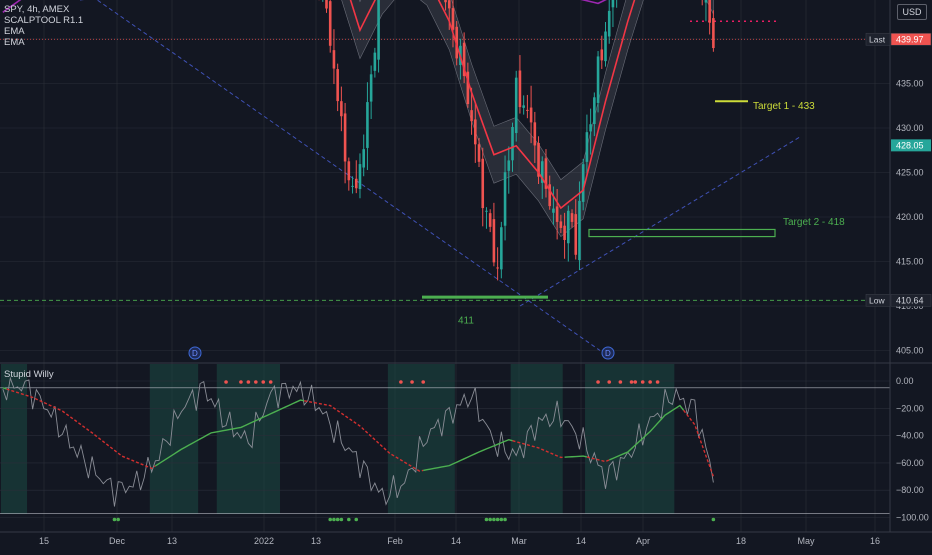 This screenshot has width=932, height=555. I want to click on target-1-label: Target 1 - 433, so click(784, 106).